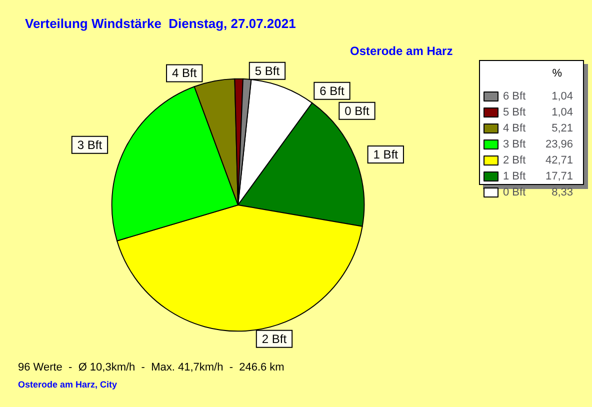  I want to click on legend-label: 0 Bft, so click(514, 192).